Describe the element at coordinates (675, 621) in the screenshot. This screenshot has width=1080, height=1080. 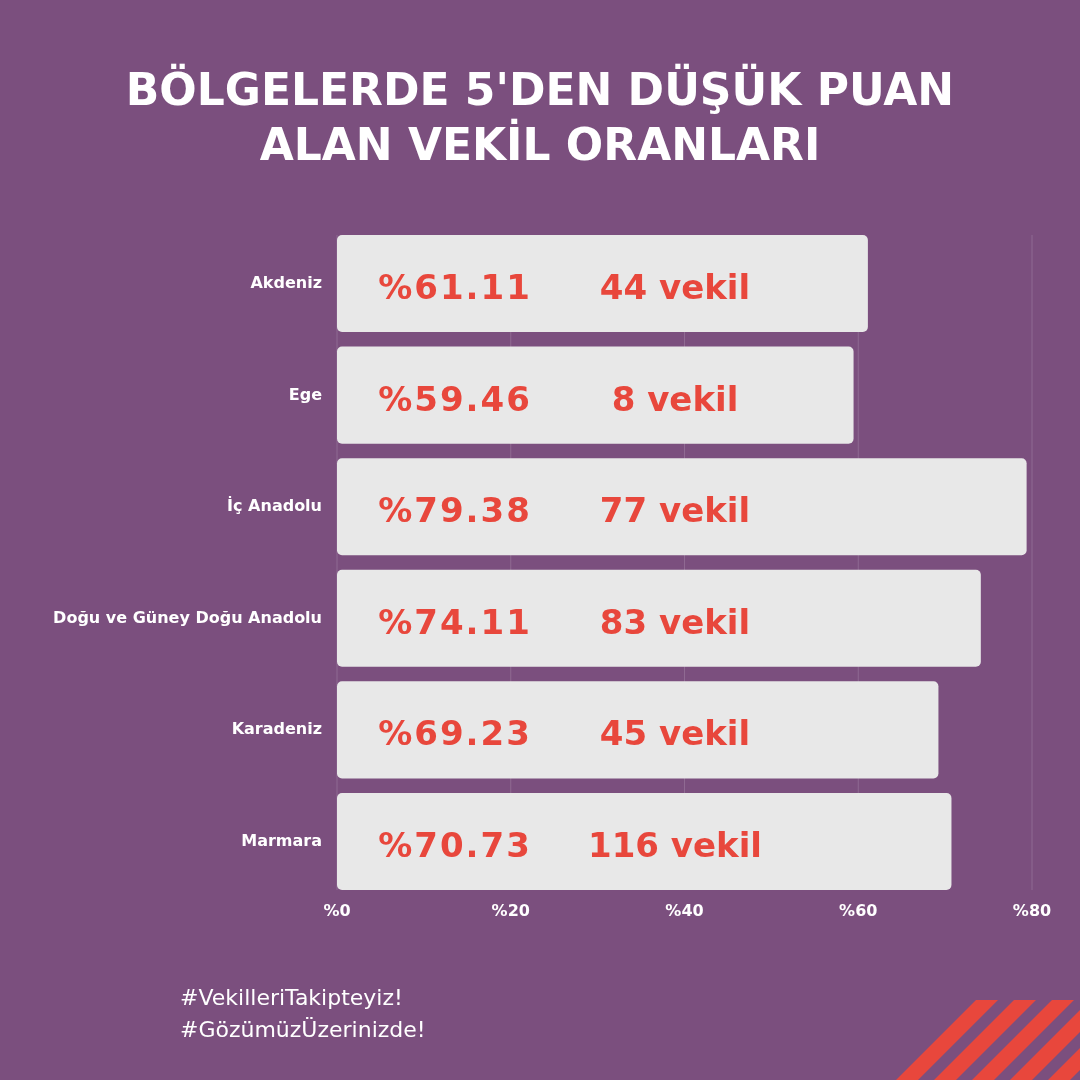
I see `annotation: 83 vekil` at that location.